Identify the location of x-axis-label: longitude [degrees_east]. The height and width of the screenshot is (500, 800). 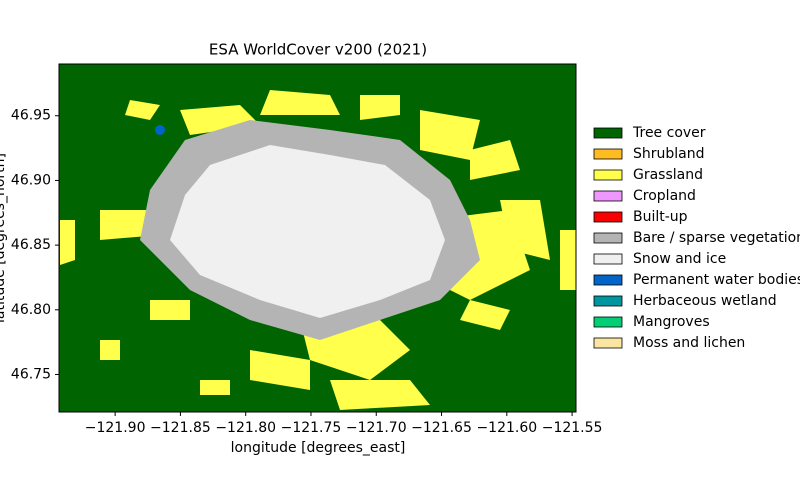
(318, 448).